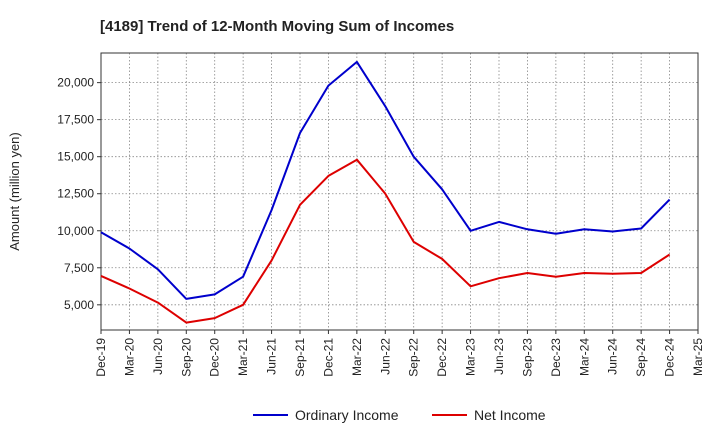 The height and width of the screenshot is (440, 720). Describe the element at coordinates (527, 357) in the screenshot. I see `x-tick-label: Sep-23` at that location.